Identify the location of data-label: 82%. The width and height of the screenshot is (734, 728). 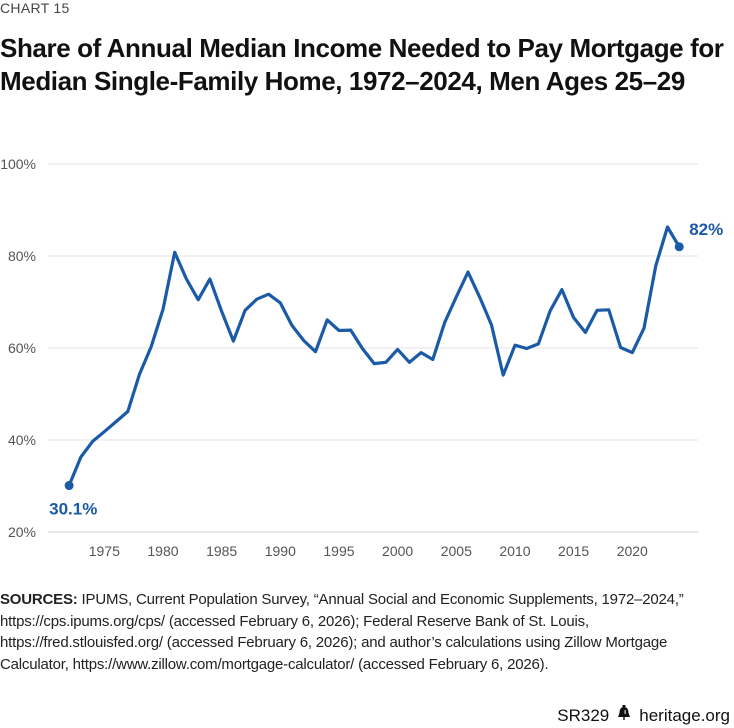
(706, 229).